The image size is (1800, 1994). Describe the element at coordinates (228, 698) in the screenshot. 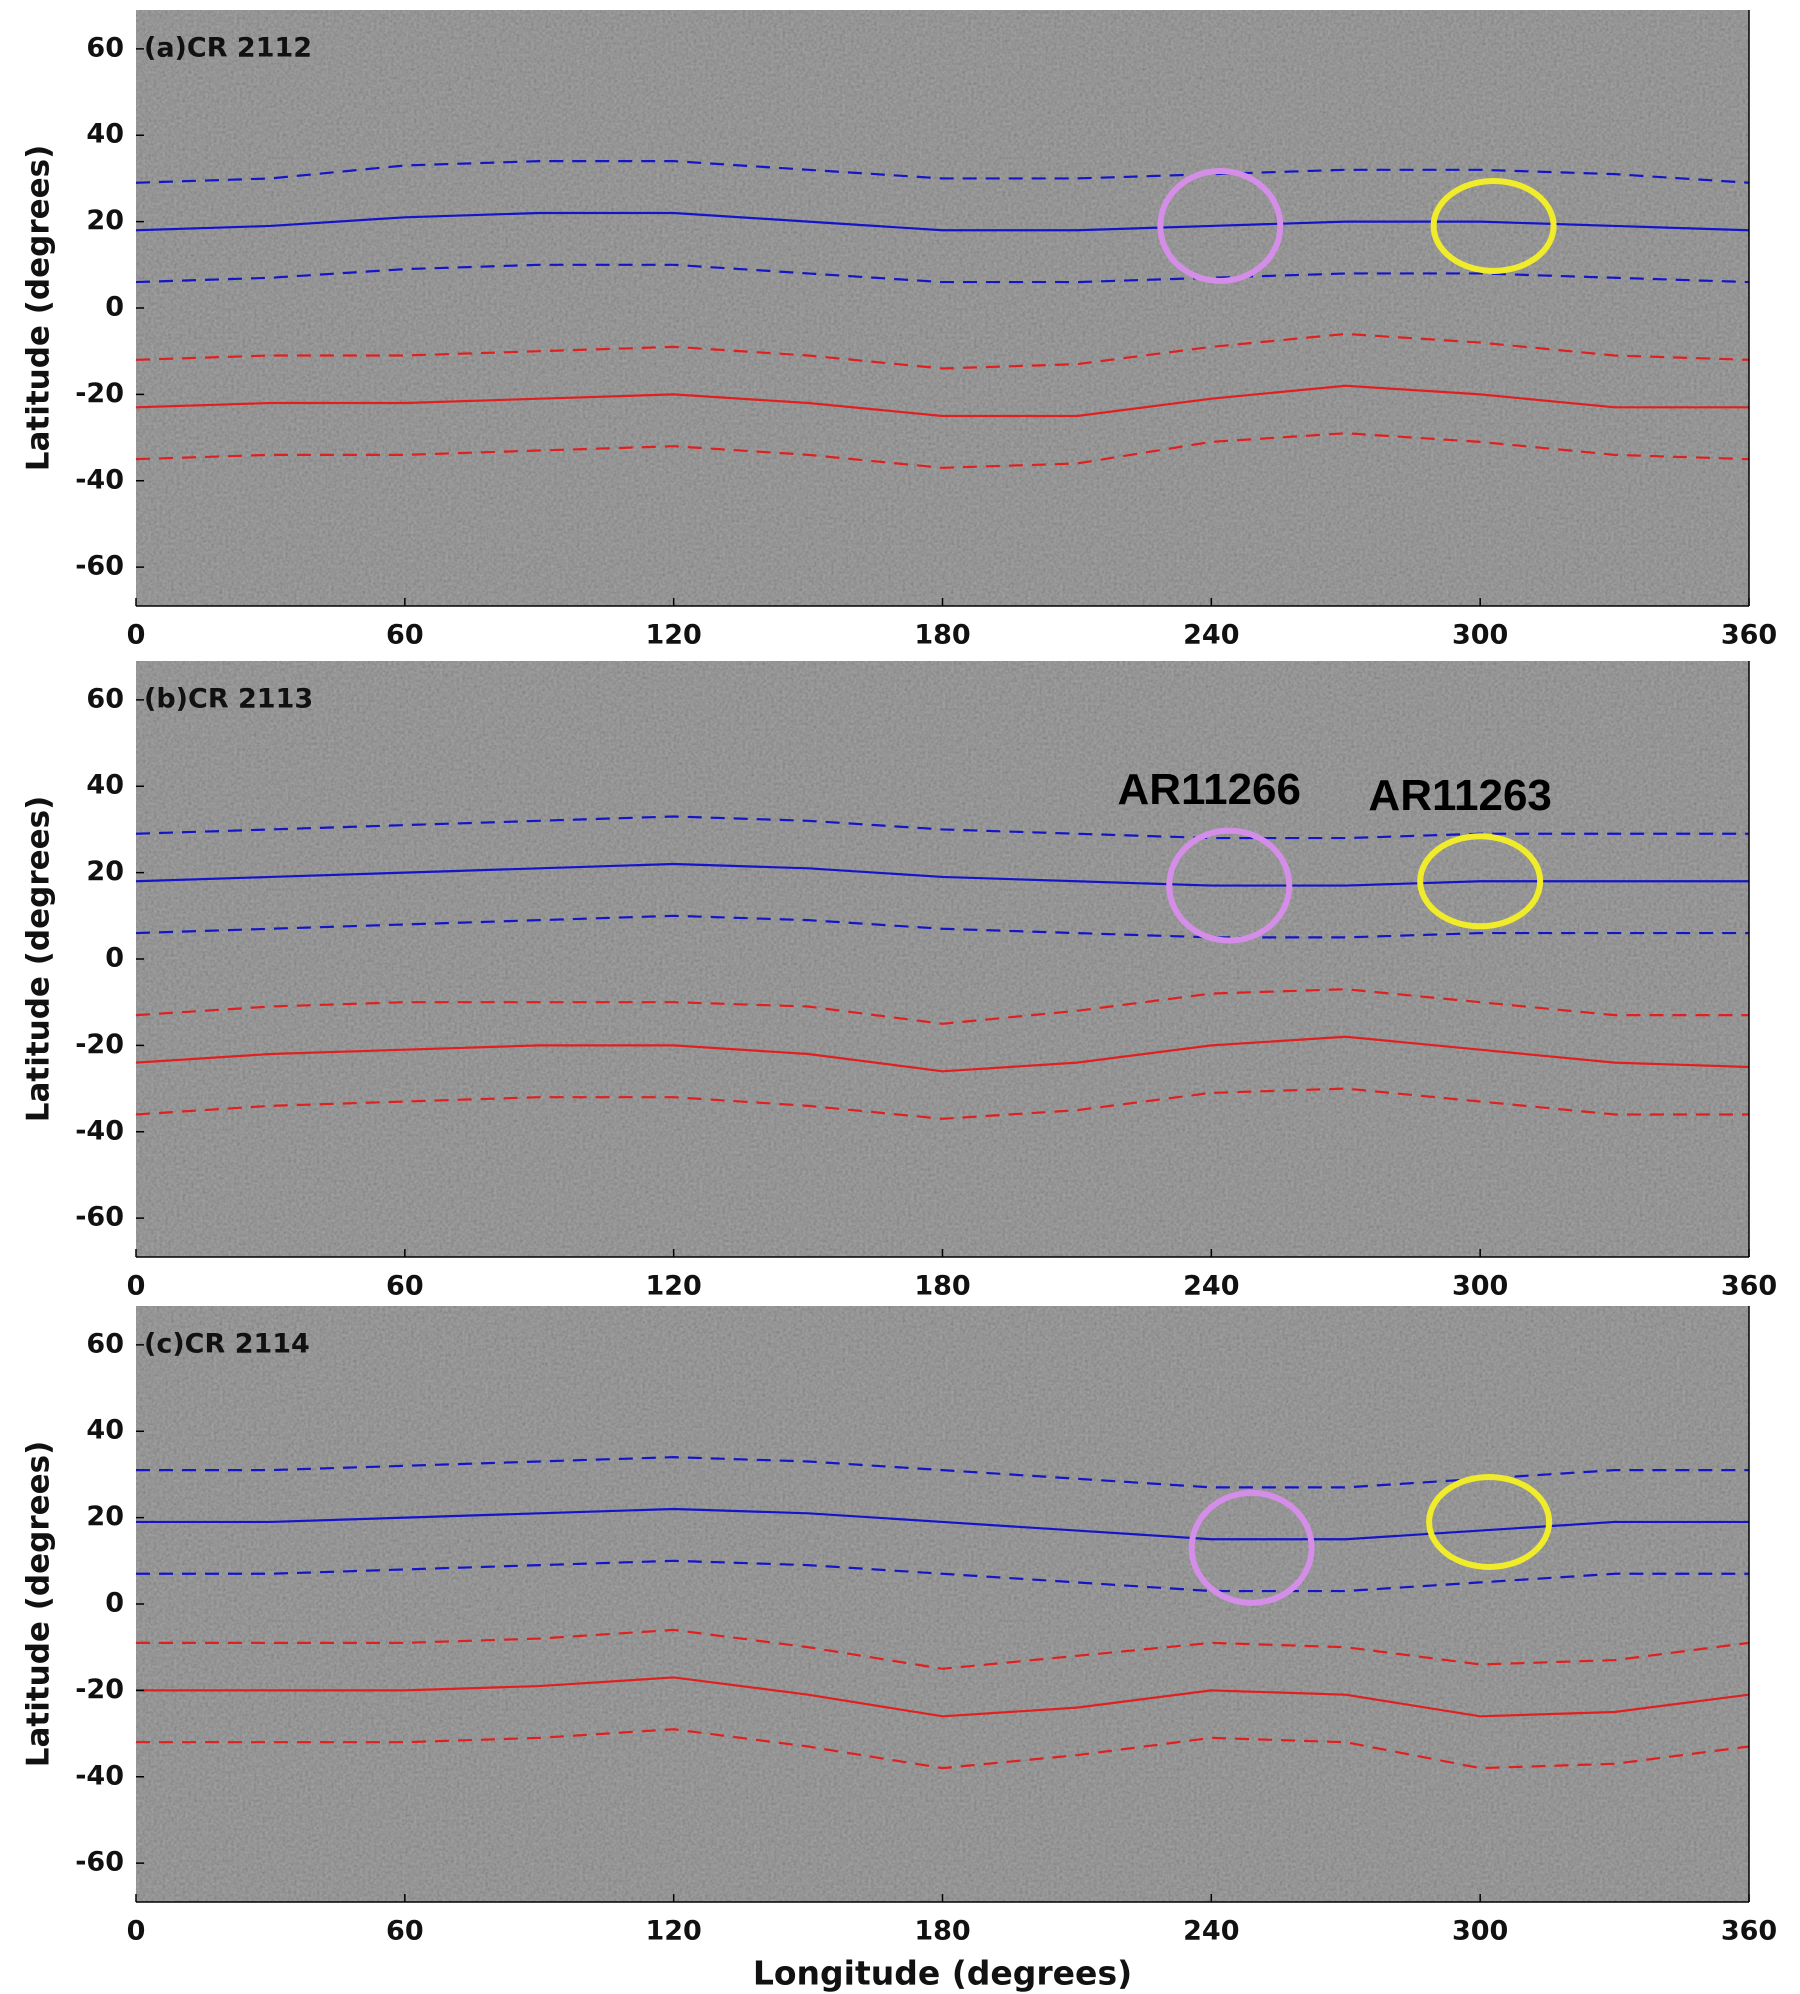

I see `panel-title: (b)CR 2113` at that location.